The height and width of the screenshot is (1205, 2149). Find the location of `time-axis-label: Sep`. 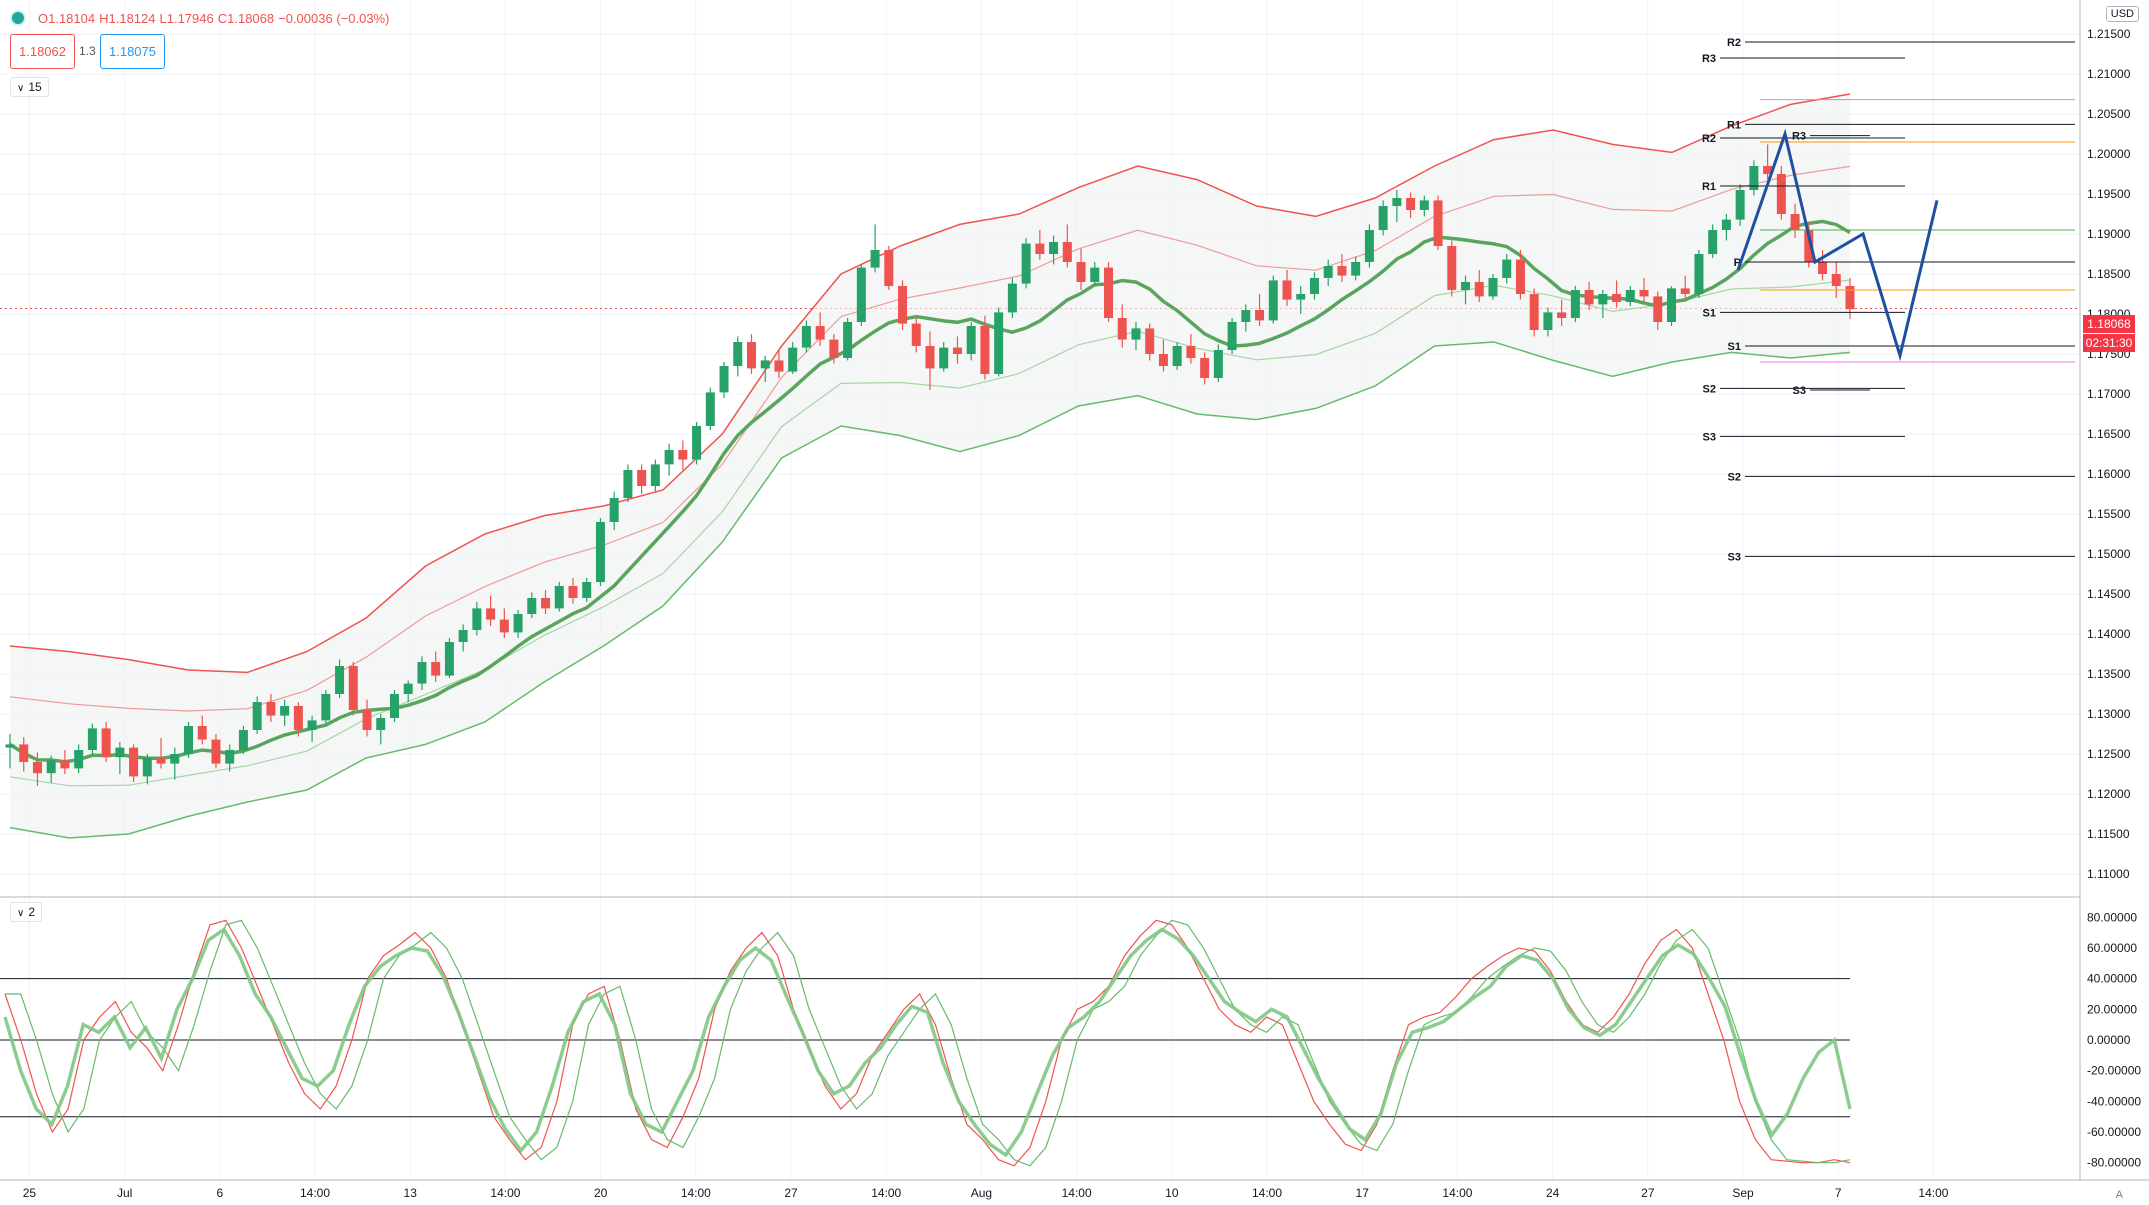

time-axis-label: Sep is located at coordinates (1743, 1193).